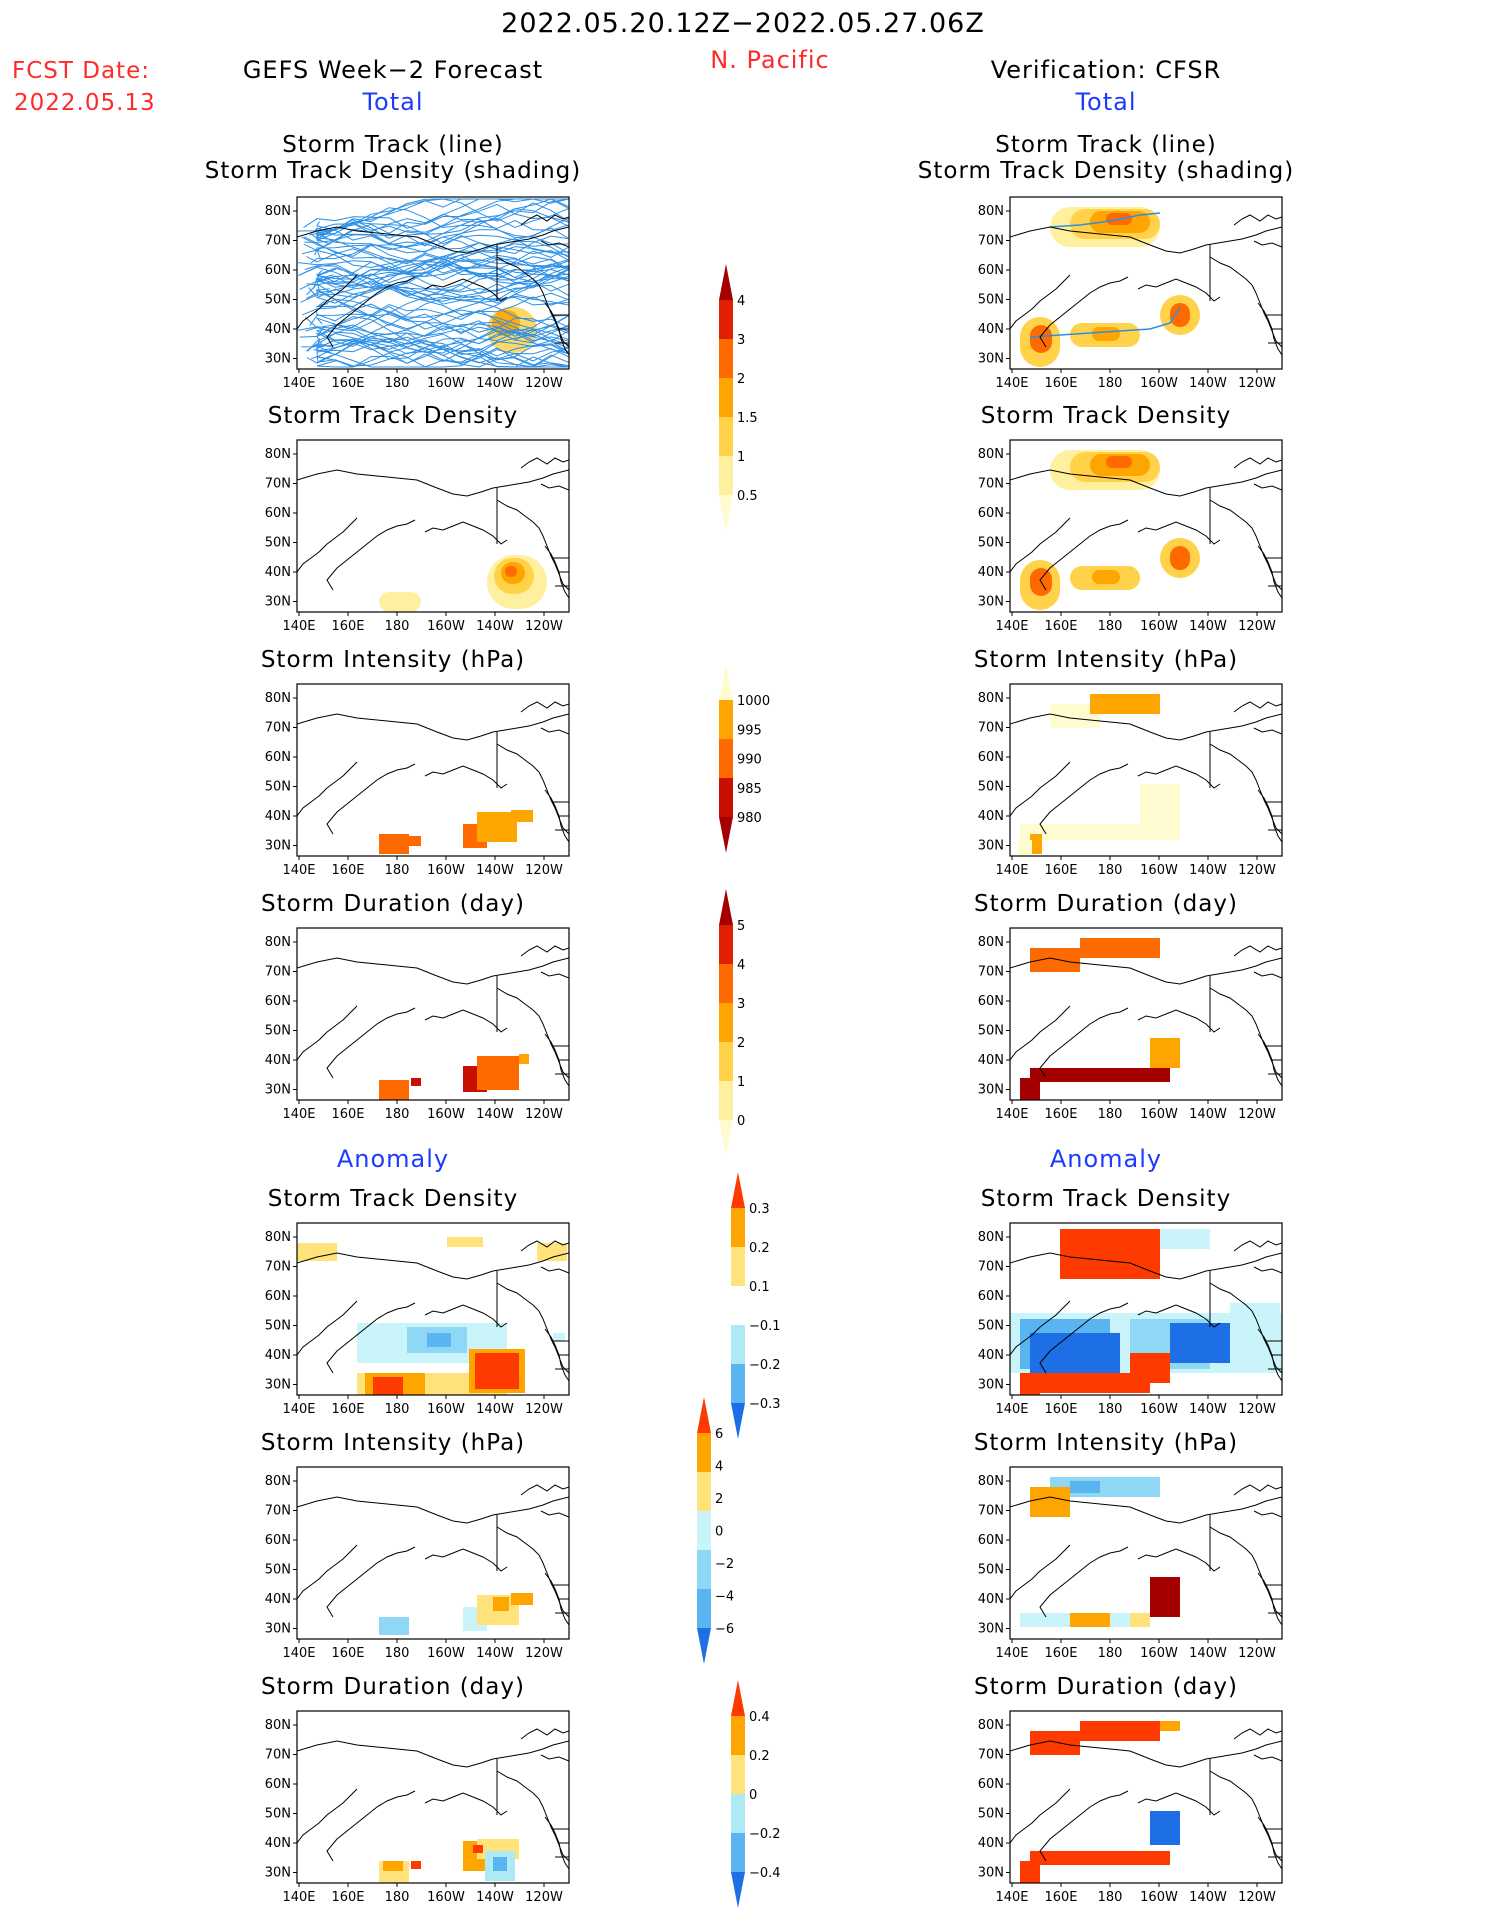  Describe the element at coordinates (749, 730) in the screenshot. I see `colorbar-label: 995` at that location.